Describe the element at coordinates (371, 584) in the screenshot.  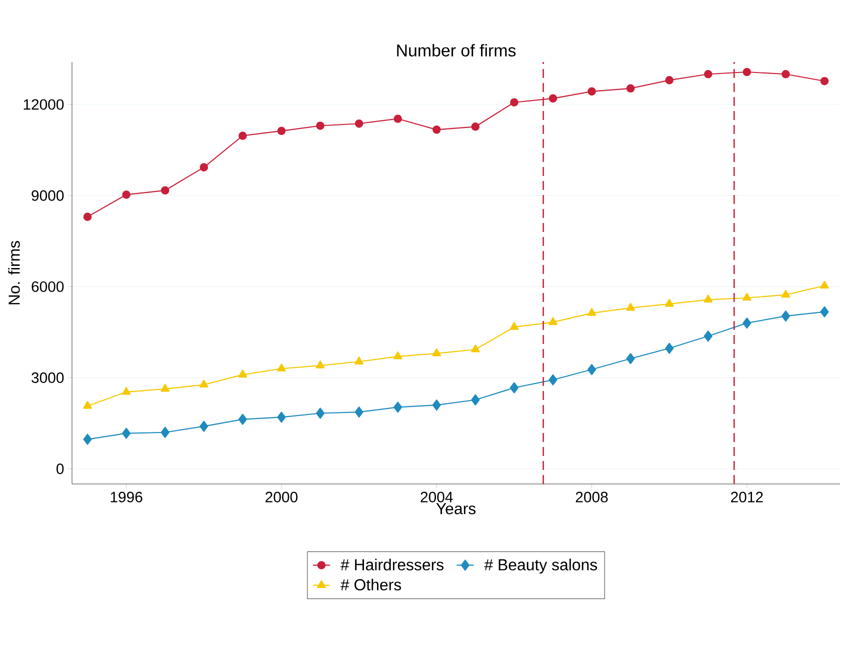
I see `legend-label: # Others` at that location.